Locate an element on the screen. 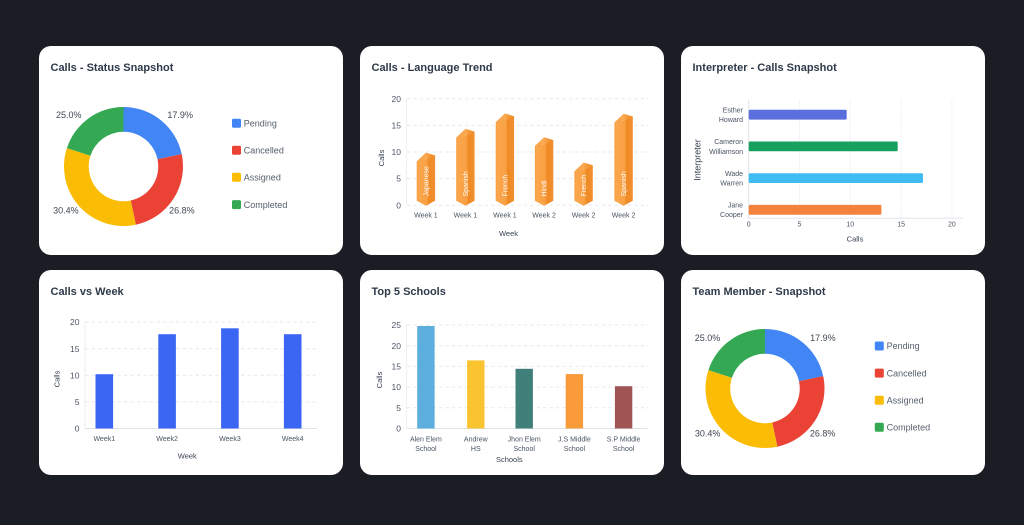 The image size is (1024, 525). svg-text: Jane is located at coordinates (735, 206).